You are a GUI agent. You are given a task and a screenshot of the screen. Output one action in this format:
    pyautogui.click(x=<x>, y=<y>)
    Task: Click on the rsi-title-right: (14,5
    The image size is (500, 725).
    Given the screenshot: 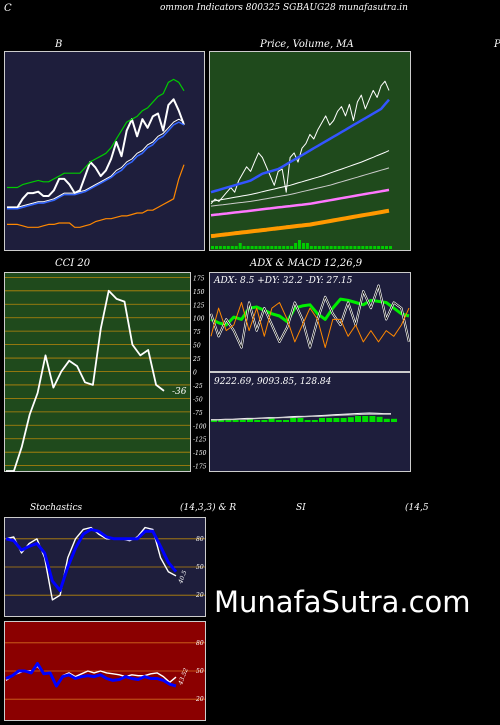 What is the action you would take?
    pyautogui.click(x=417, y=508)
    